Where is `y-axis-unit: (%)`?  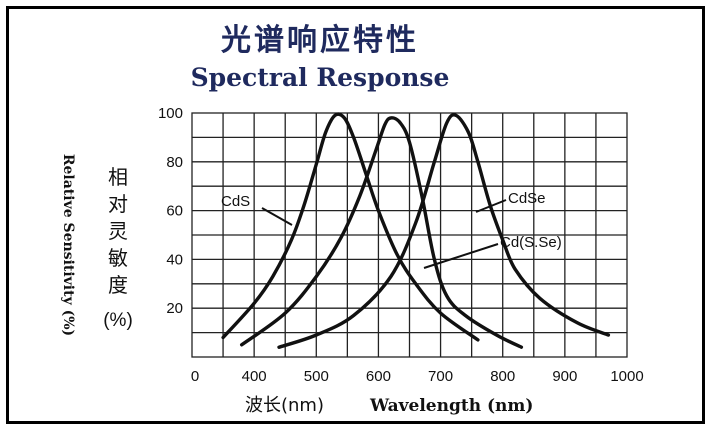 y-axis-unit: (%) is located at coordinates (118, 320).